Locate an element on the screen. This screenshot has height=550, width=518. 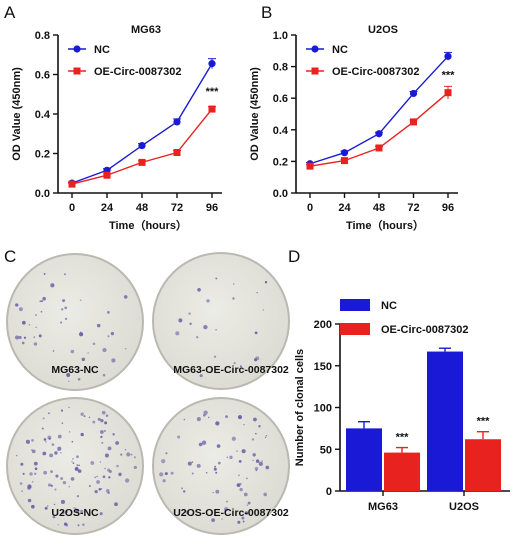
y-tick-label: 0.4 is located at coordinates (43, 115).